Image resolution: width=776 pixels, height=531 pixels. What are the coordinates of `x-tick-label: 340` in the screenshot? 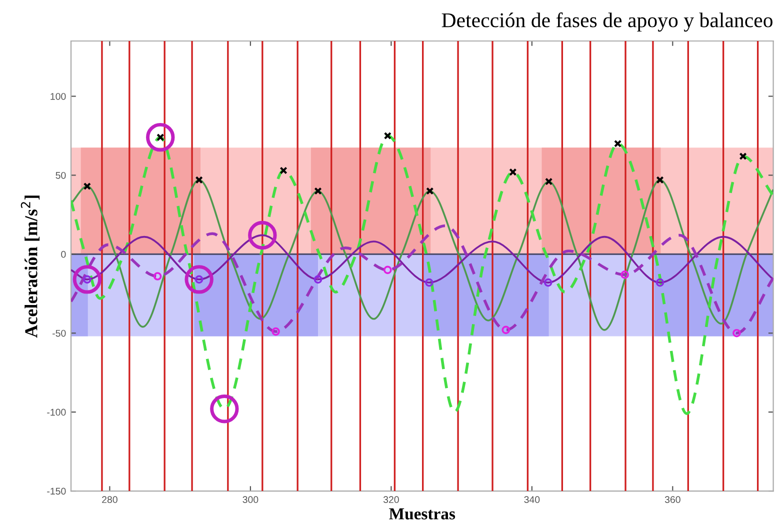 It's located at (532, 500).